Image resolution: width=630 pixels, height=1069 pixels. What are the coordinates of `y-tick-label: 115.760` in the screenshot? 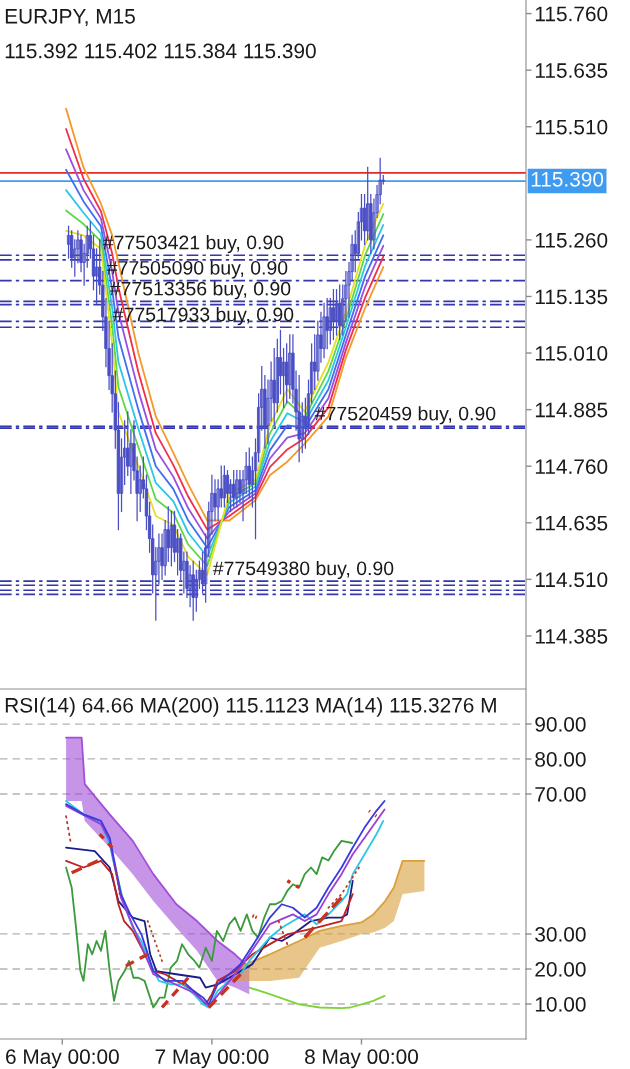 It's located at (571, 14).